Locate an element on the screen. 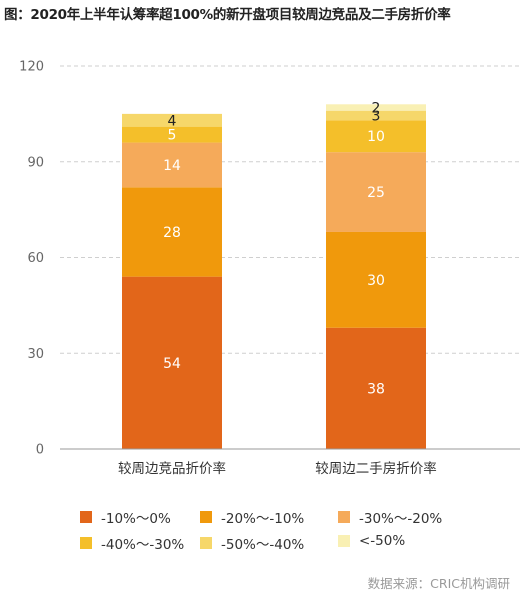  legend-item: -50%～-40% is located at coordinates (252, 543).